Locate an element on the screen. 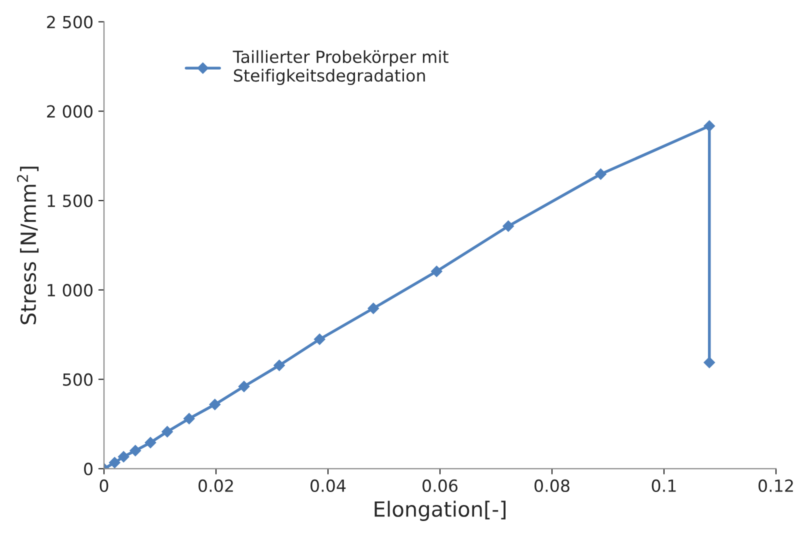 Image resolution: width=800 pixels, height=545 pixels. y-tick-label: 500 is located at coordinates (77, 379).